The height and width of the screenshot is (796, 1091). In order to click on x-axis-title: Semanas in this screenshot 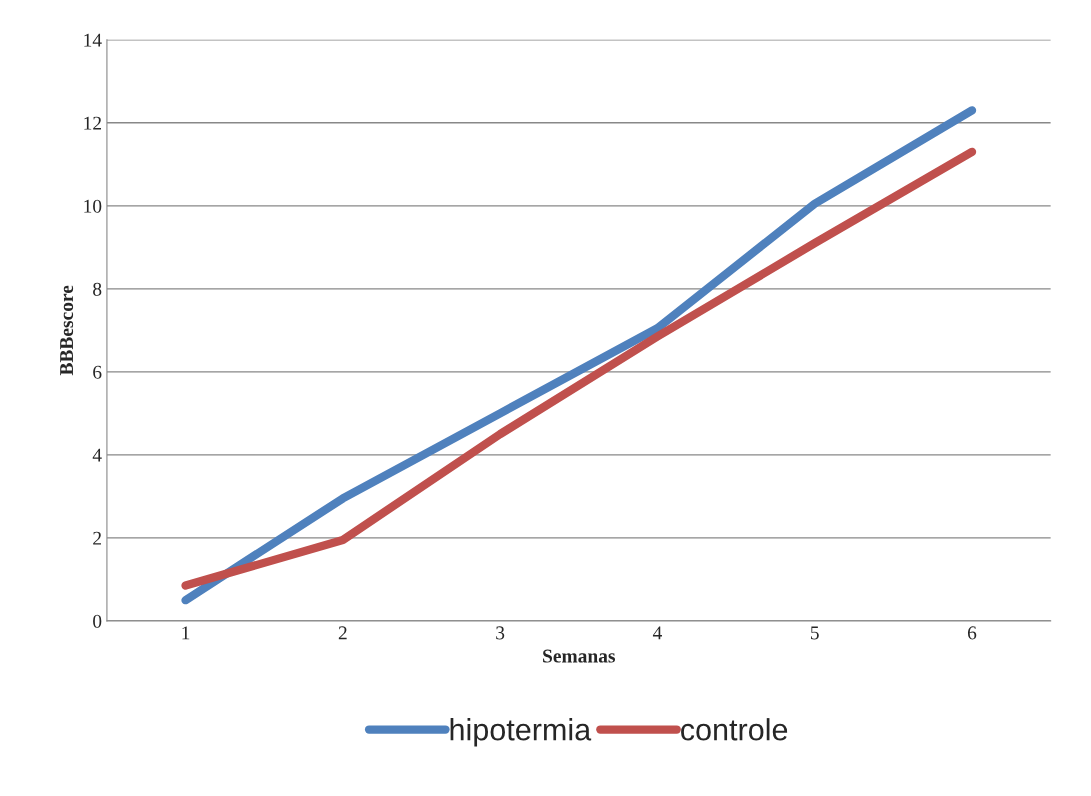, I will do `click(579, 656)`.